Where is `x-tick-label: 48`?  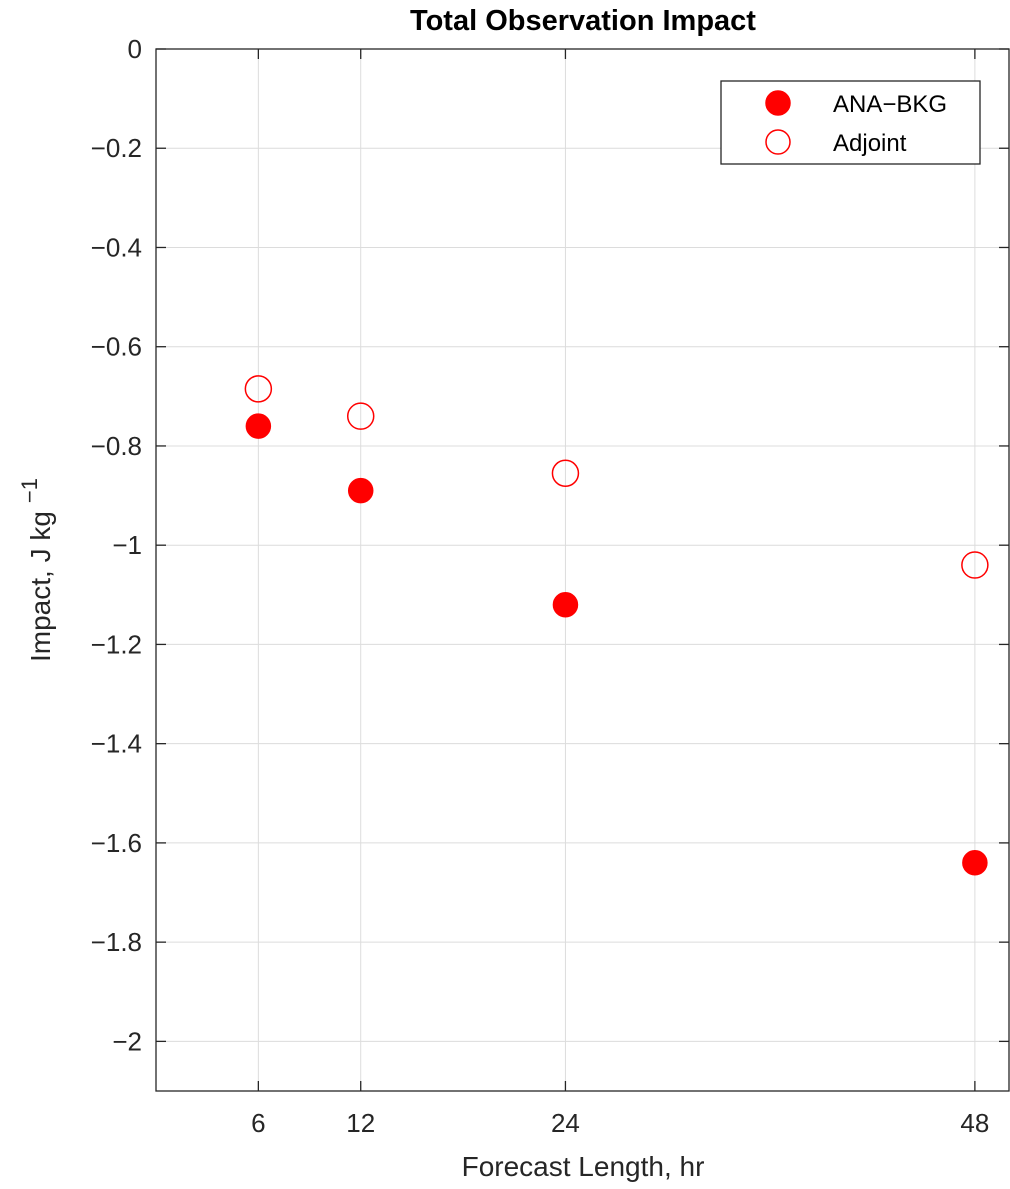 x-tick-label: 48 is located at coordinates (974, 1123).